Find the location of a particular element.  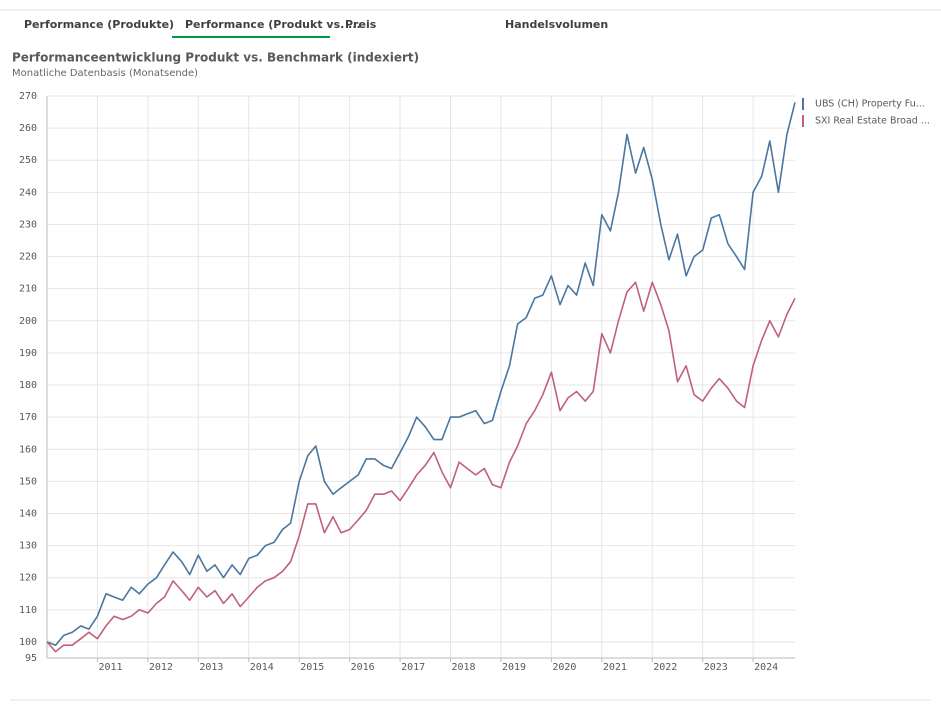

y-tick-label: 260 is located at coordinates (28, 128).